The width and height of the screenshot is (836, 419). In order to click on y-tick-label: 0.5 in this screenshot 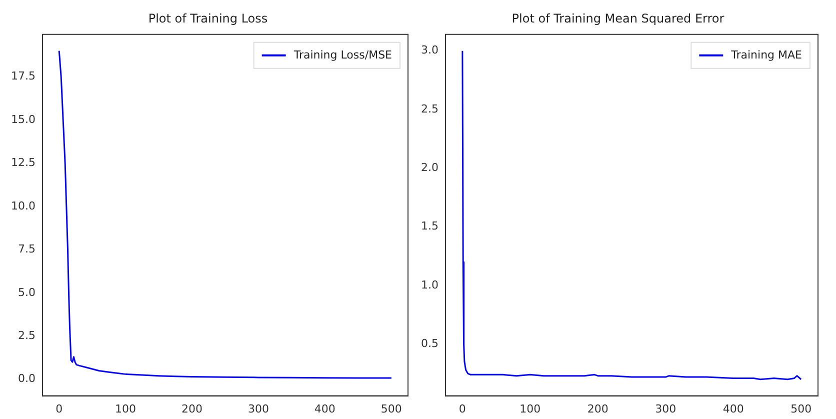, I will do `click(429, 343)`.